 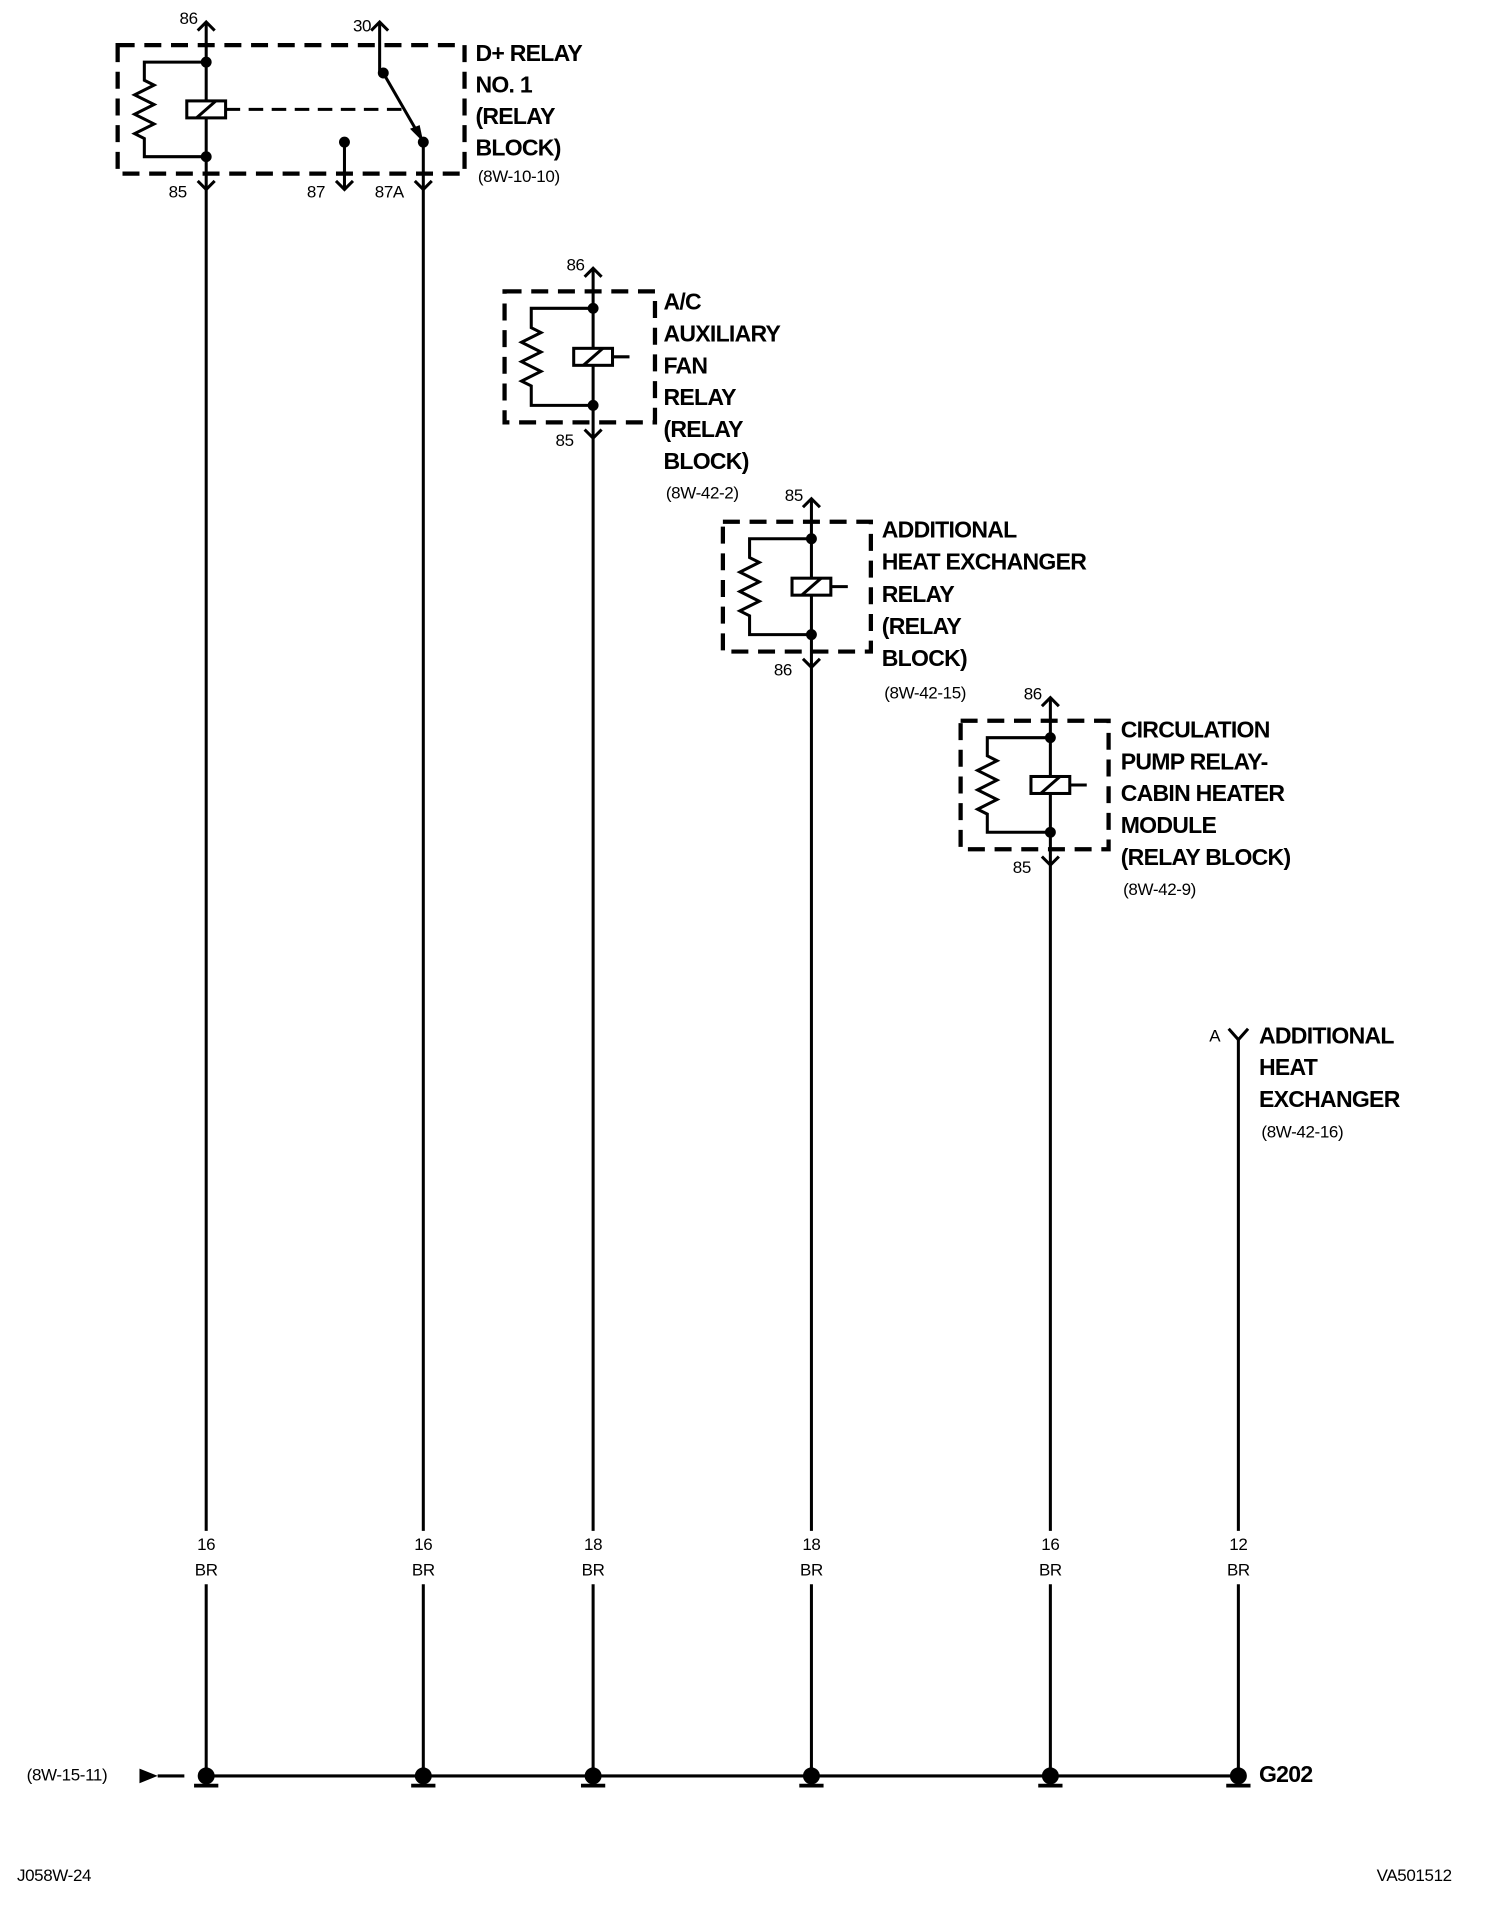 What do you see at coordinates (1194, 761) in the screenshot?
I see `relay-label: PUMP RELAY-` at bounding box center [1194, 761].